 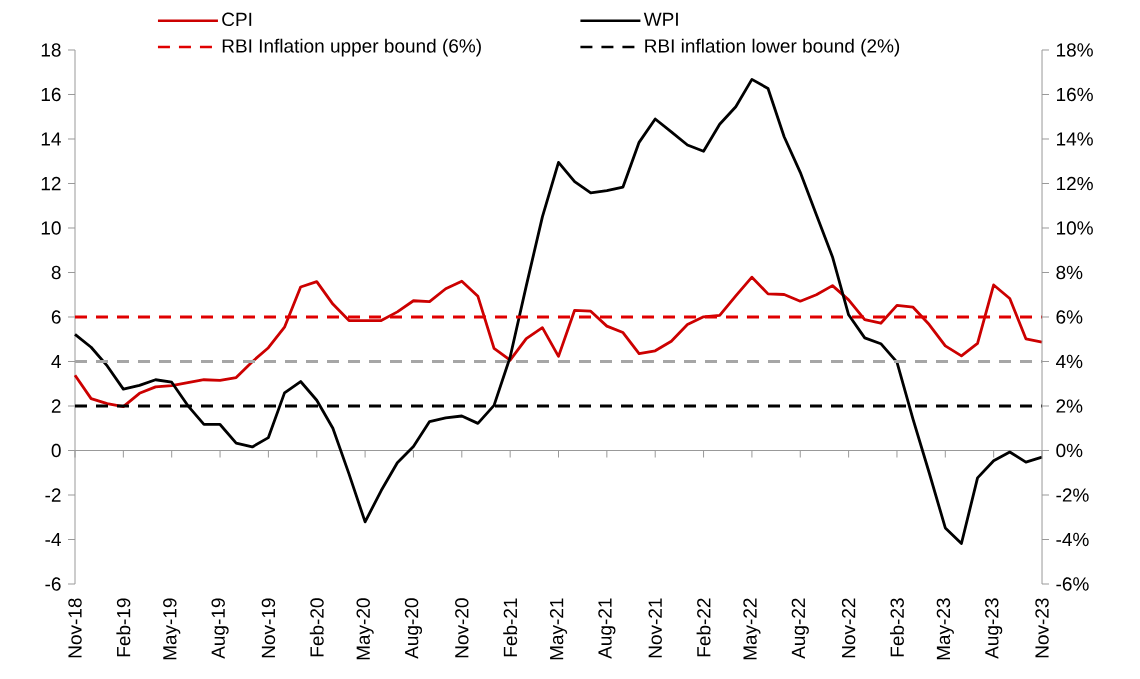 What do you see at coordinates (1069, 361) in the screenshot?
I see `y2-tick-label: 4%` at bounding box center [1069, 361].